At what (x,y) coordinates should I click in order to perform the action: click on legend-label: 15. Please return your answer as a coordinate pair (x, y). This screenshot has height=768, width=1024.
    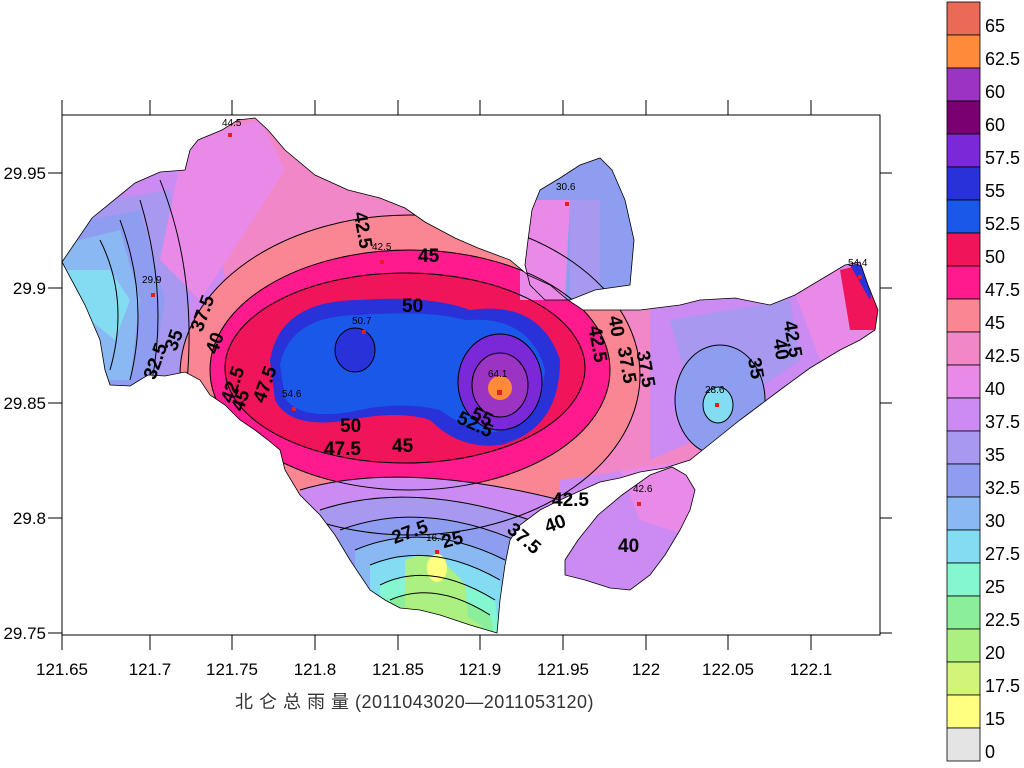
    Looking at the image, I should click on (995, 719).